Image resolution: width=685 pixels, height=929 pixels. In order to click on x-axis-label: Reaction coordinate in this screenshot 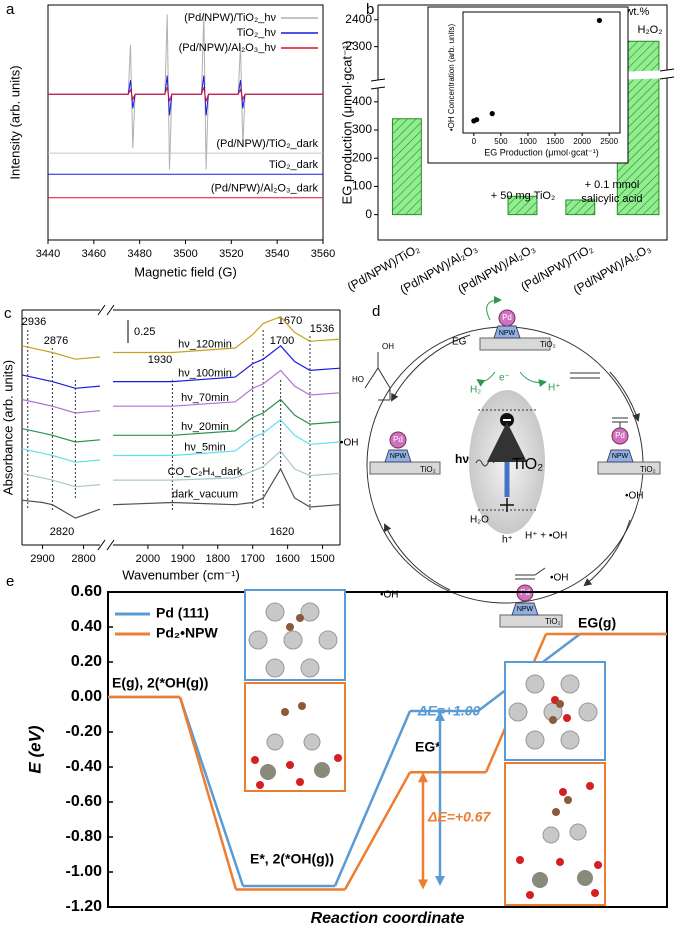, I will do `click(388, 918)`.